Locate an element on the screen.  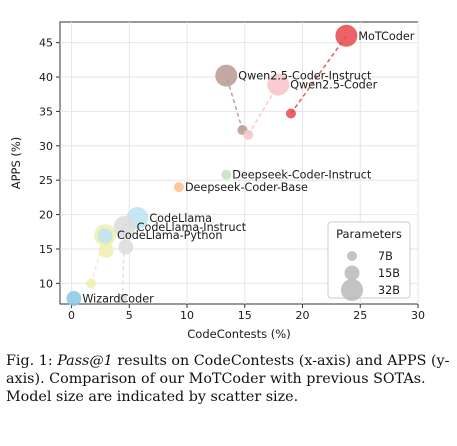
caption-prefix: Fig. 1: is located at coordinates (31, 361).